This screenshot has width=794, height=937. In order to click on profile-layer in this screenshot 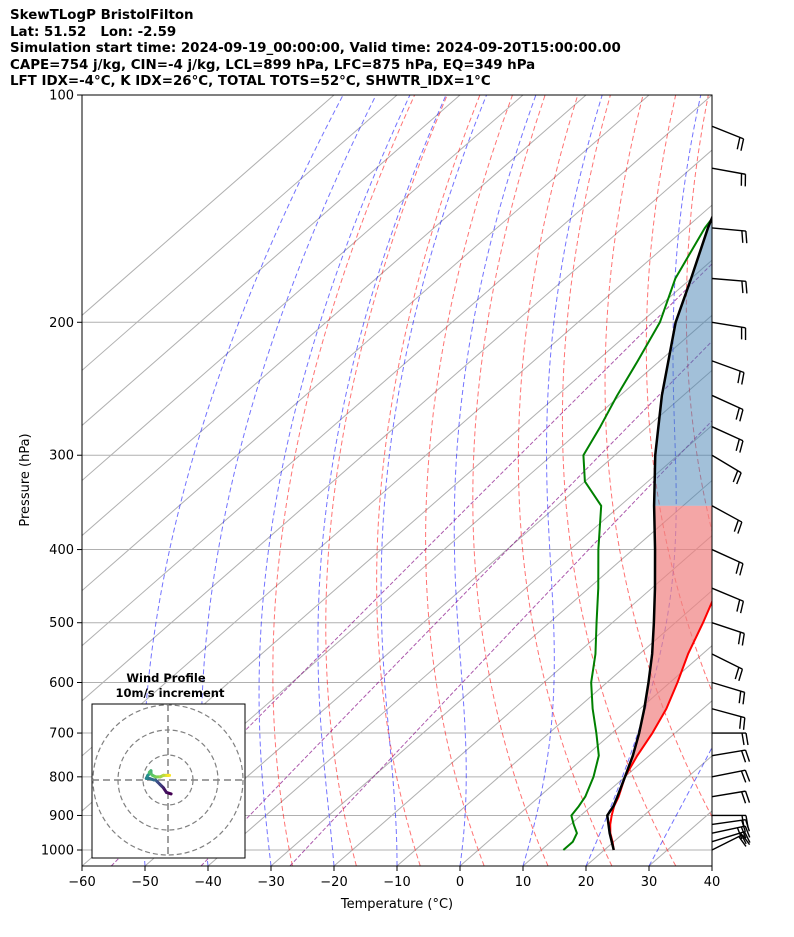, I will do `click(637, 532)`.